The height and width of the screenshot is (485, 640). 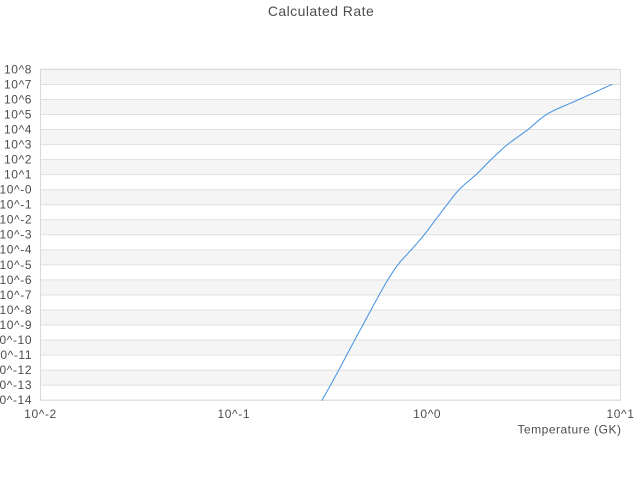 What do you see at coordinates (16, 385) in the screenshot?
I see `svg-text: 10^-13` at bounding box center [16, 385].